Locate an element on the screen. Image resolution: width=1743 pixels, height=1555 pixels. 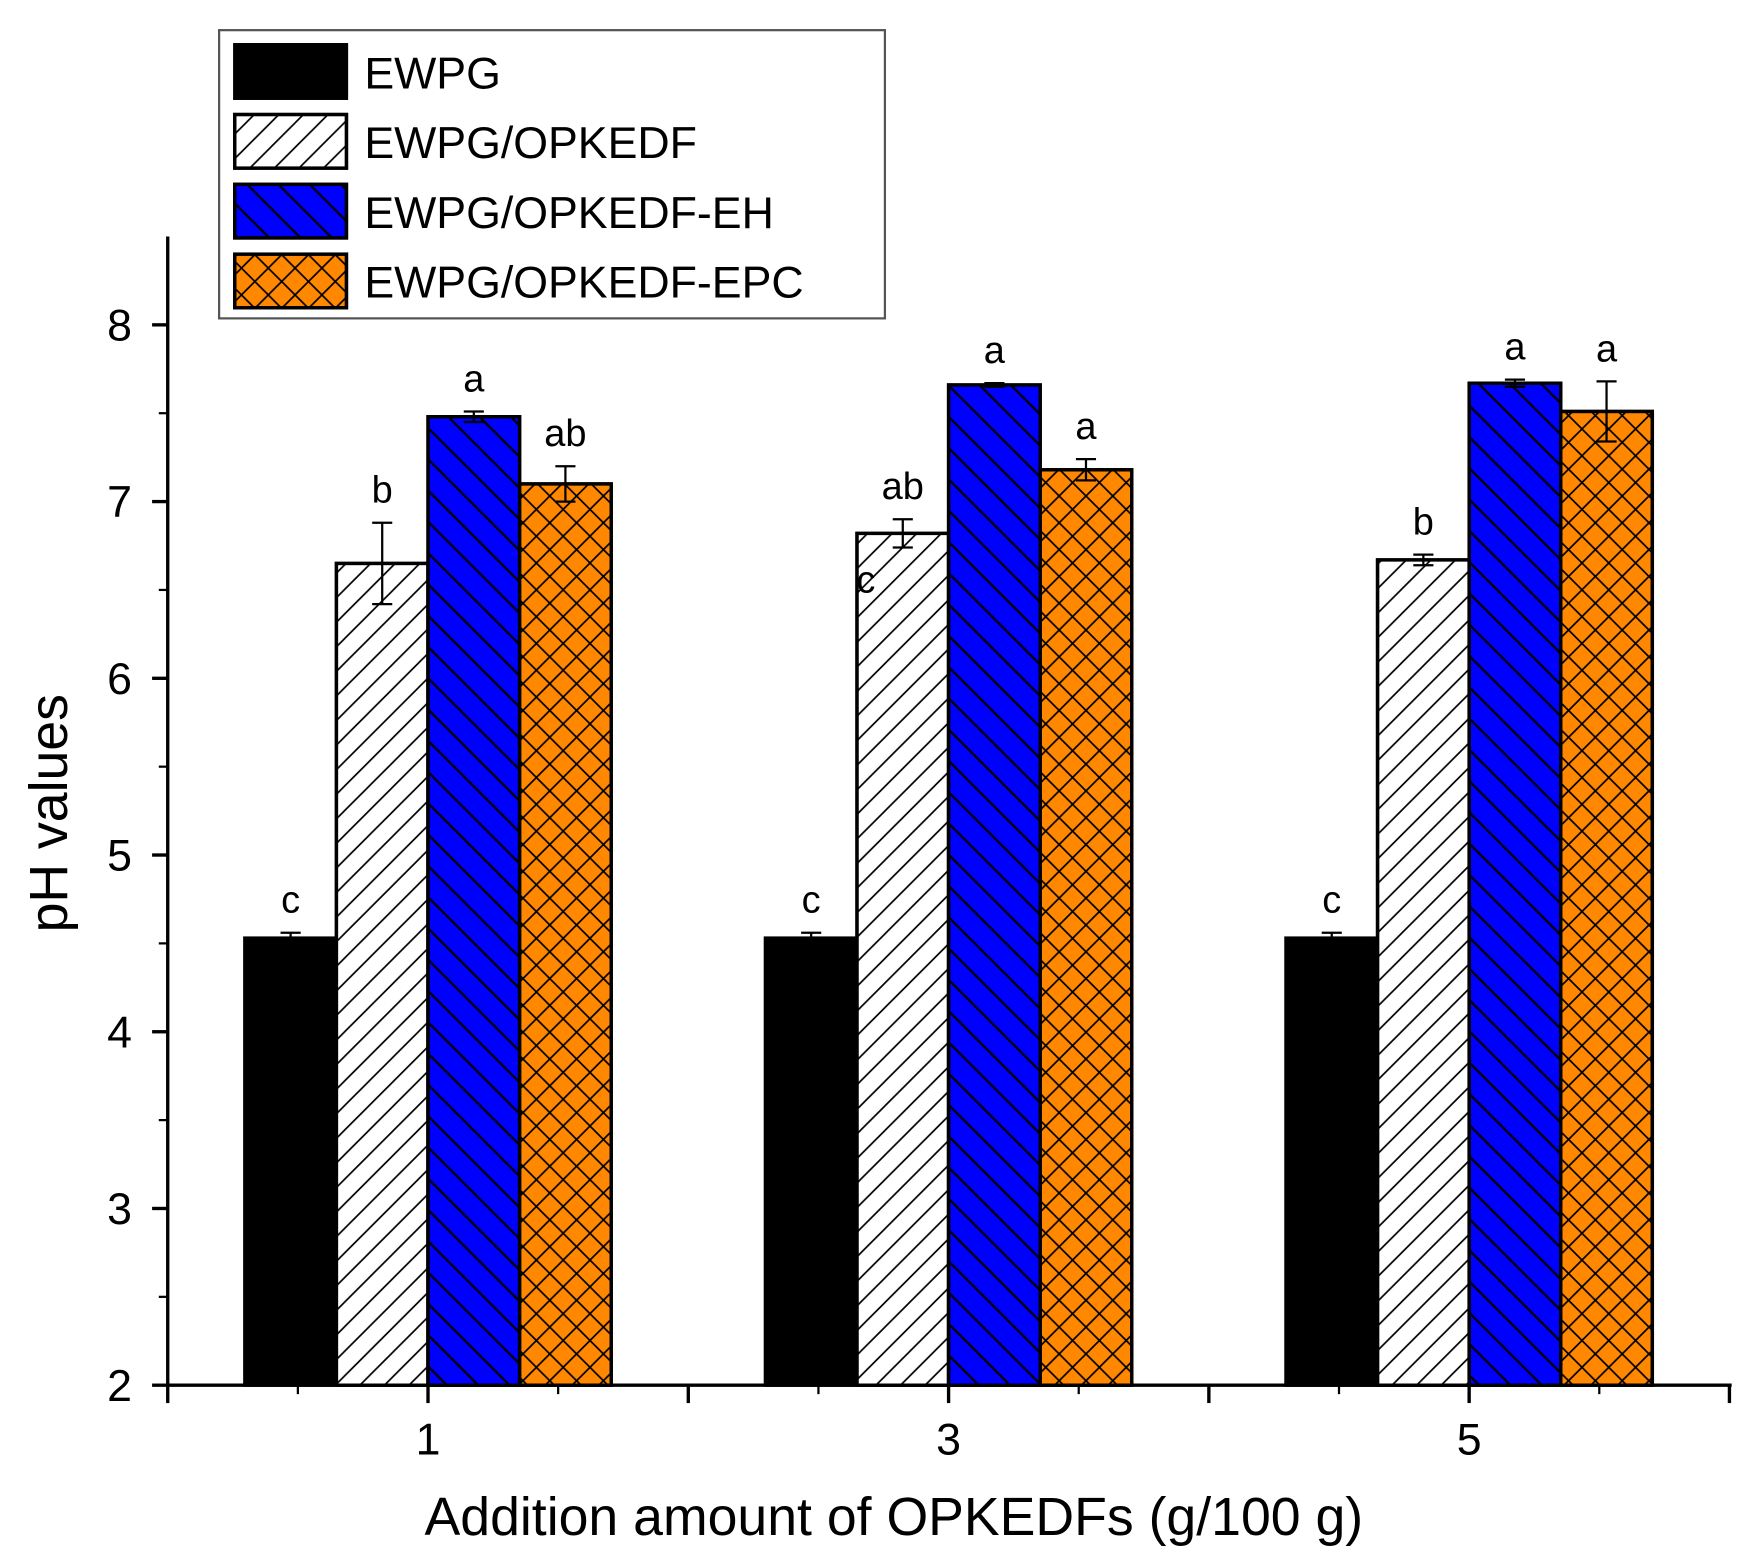
legend-item: EWPG/OPKEDF-EPC is located at coordinates (518, 281).